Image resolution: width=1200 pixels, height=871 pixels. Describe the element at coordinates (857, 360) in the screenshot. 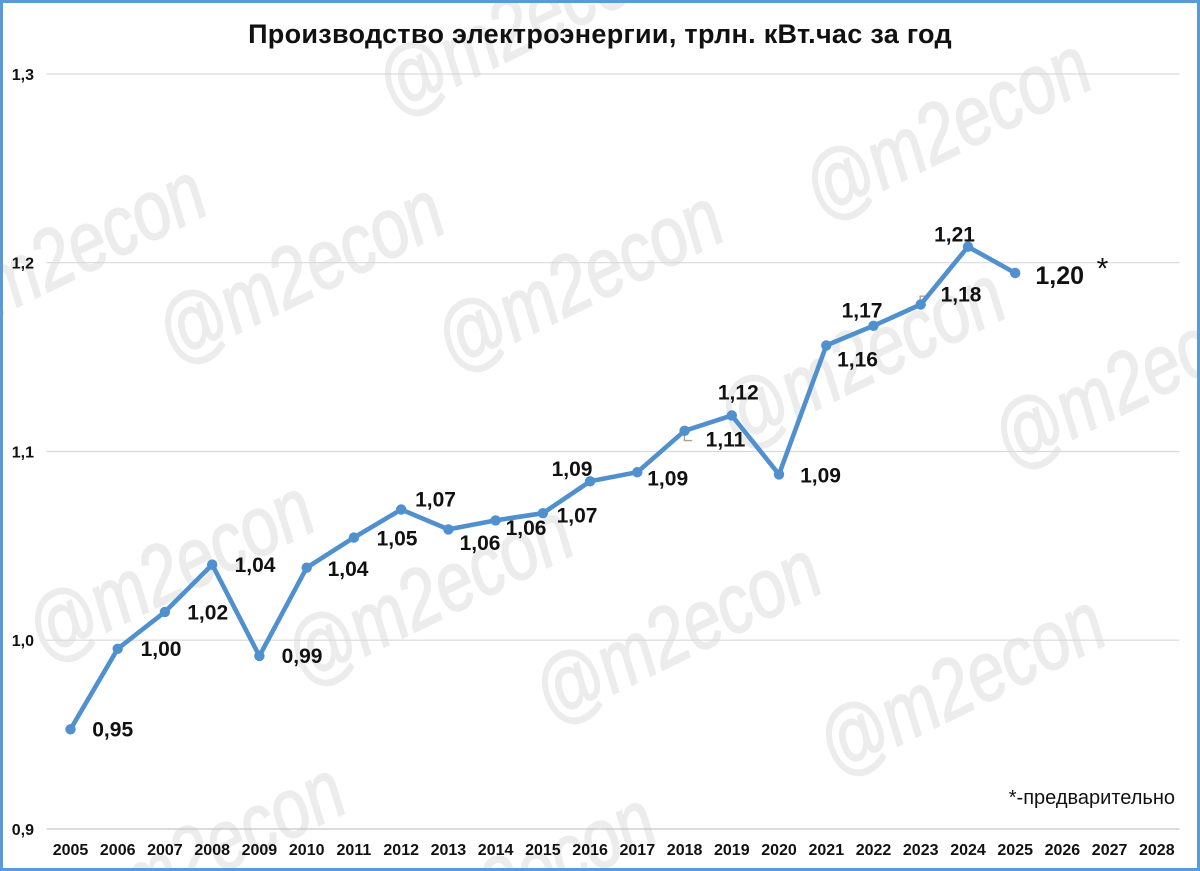

I see `svg-text: 1,16` at that location.